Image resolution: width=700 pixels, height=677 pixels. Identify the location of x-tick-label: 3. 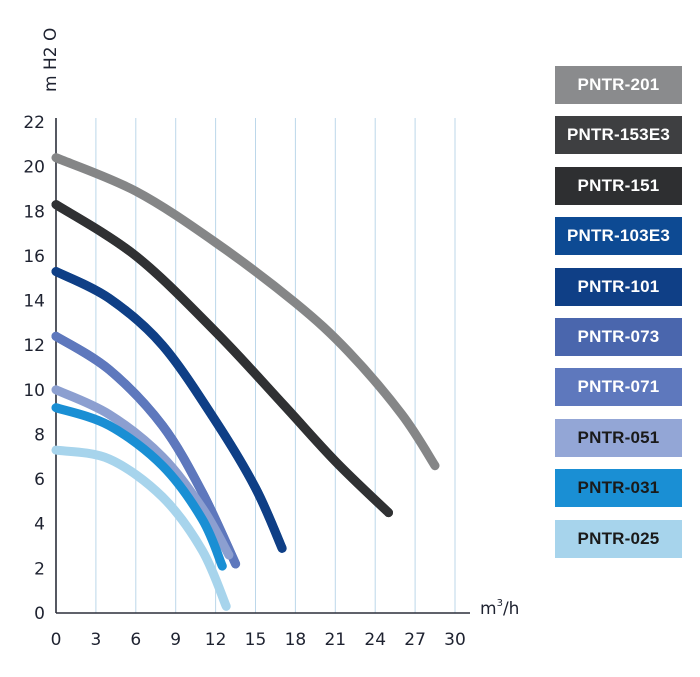
(95, 640).